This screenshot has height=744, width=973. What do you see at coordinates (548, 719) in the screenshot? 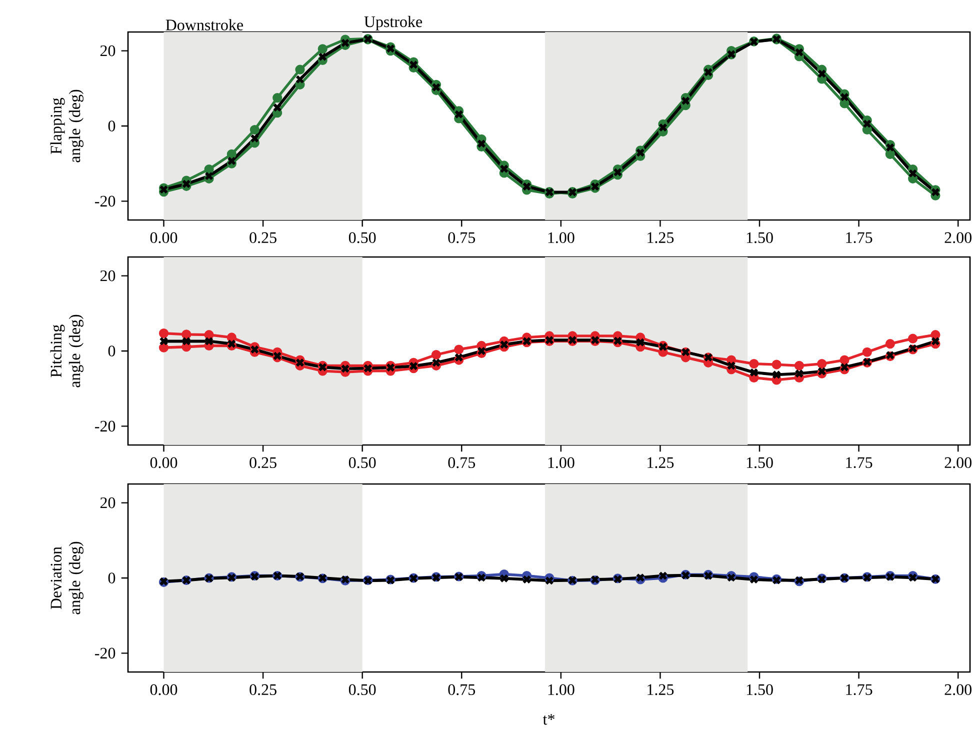
I see `x-axis-title: t*` at bounding box center [548, 719].